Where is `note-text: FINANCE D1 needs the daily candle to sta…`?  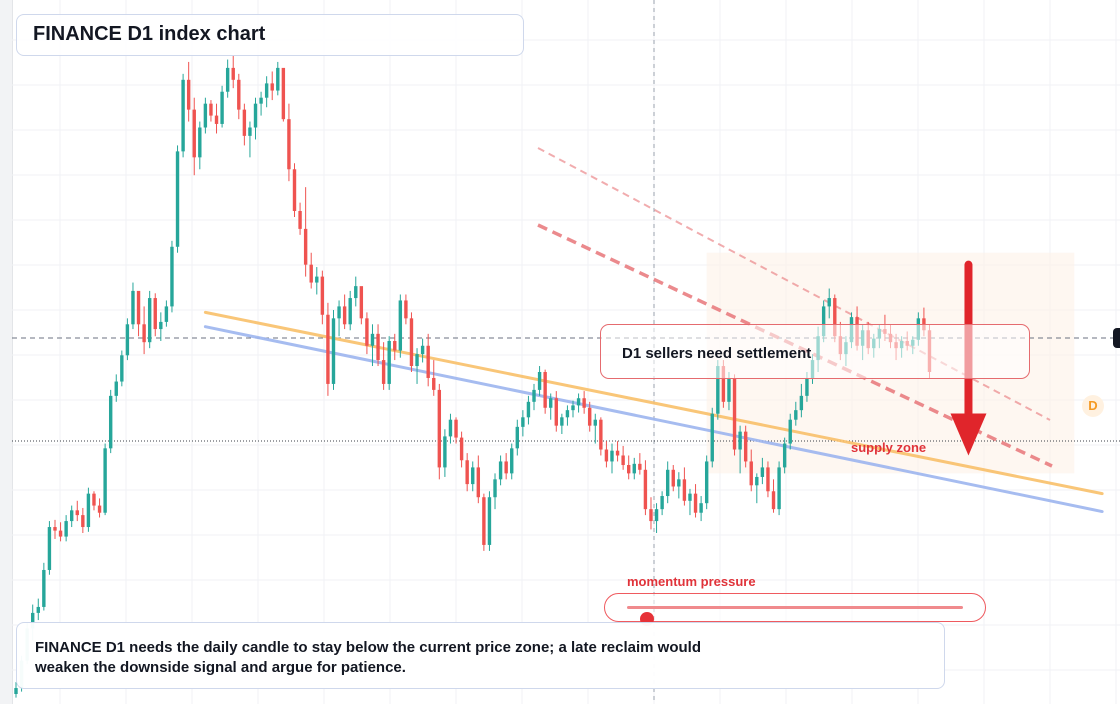
note-text: FINANCE D1 needs the daily candle to sta… is located at coordinates (368, 657).